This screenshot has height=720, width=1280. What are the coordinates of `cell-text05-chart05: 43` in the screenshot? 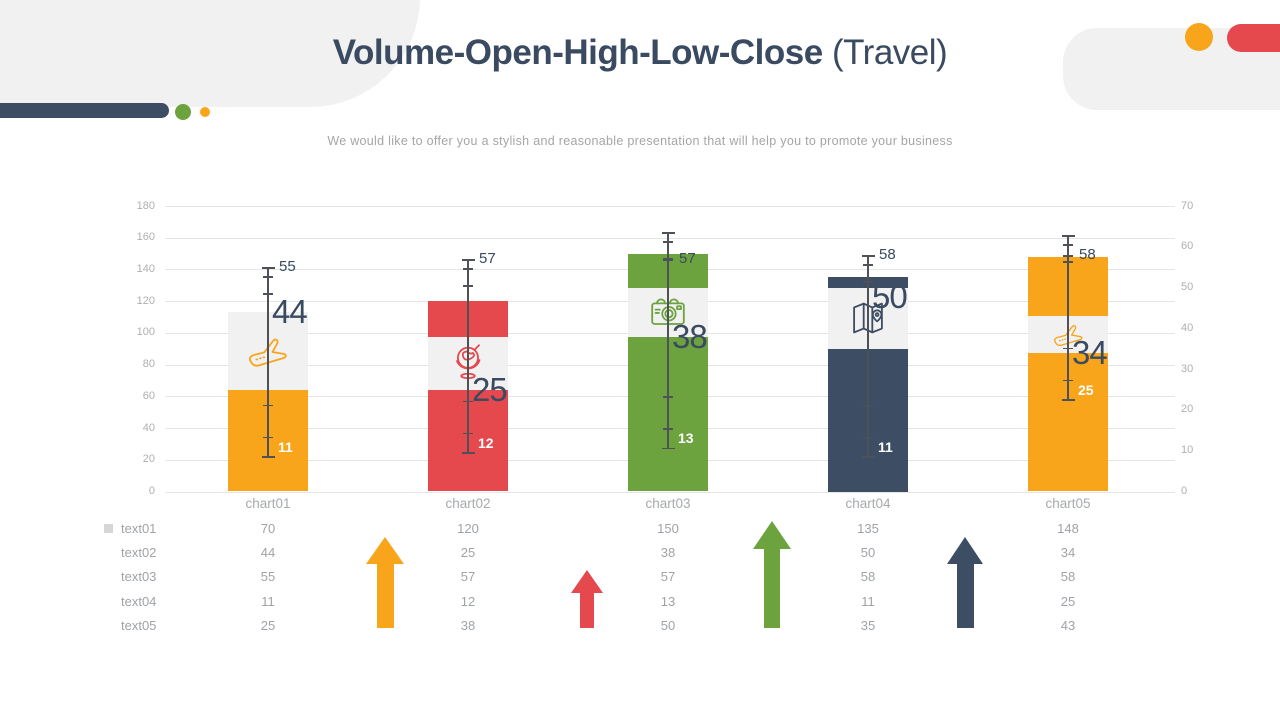 It's located at (1068, 625).